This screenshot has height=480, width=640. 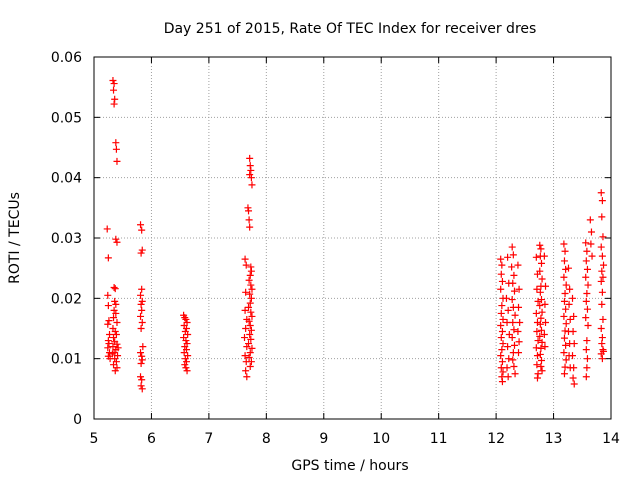 I want to click on x-tick-label: 7, so click(x=208, y=439).